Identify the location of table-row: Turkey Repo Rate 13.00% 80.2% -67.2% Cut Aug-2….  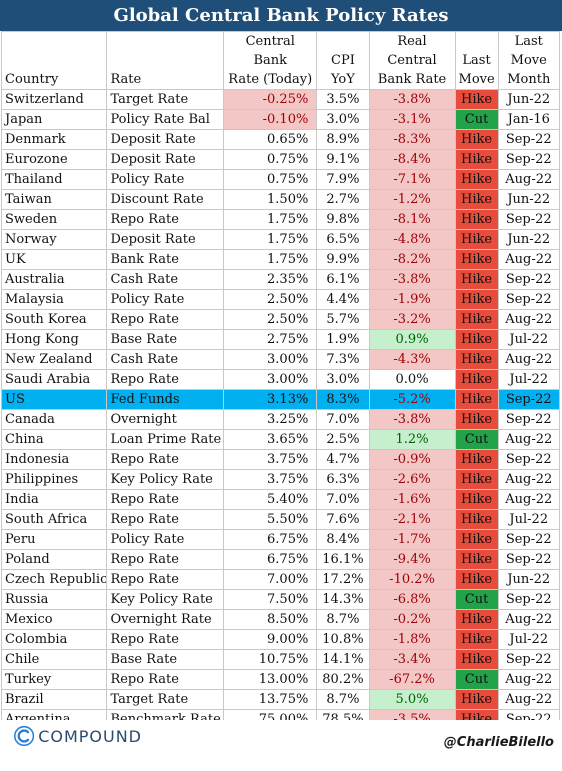
(280, 679).